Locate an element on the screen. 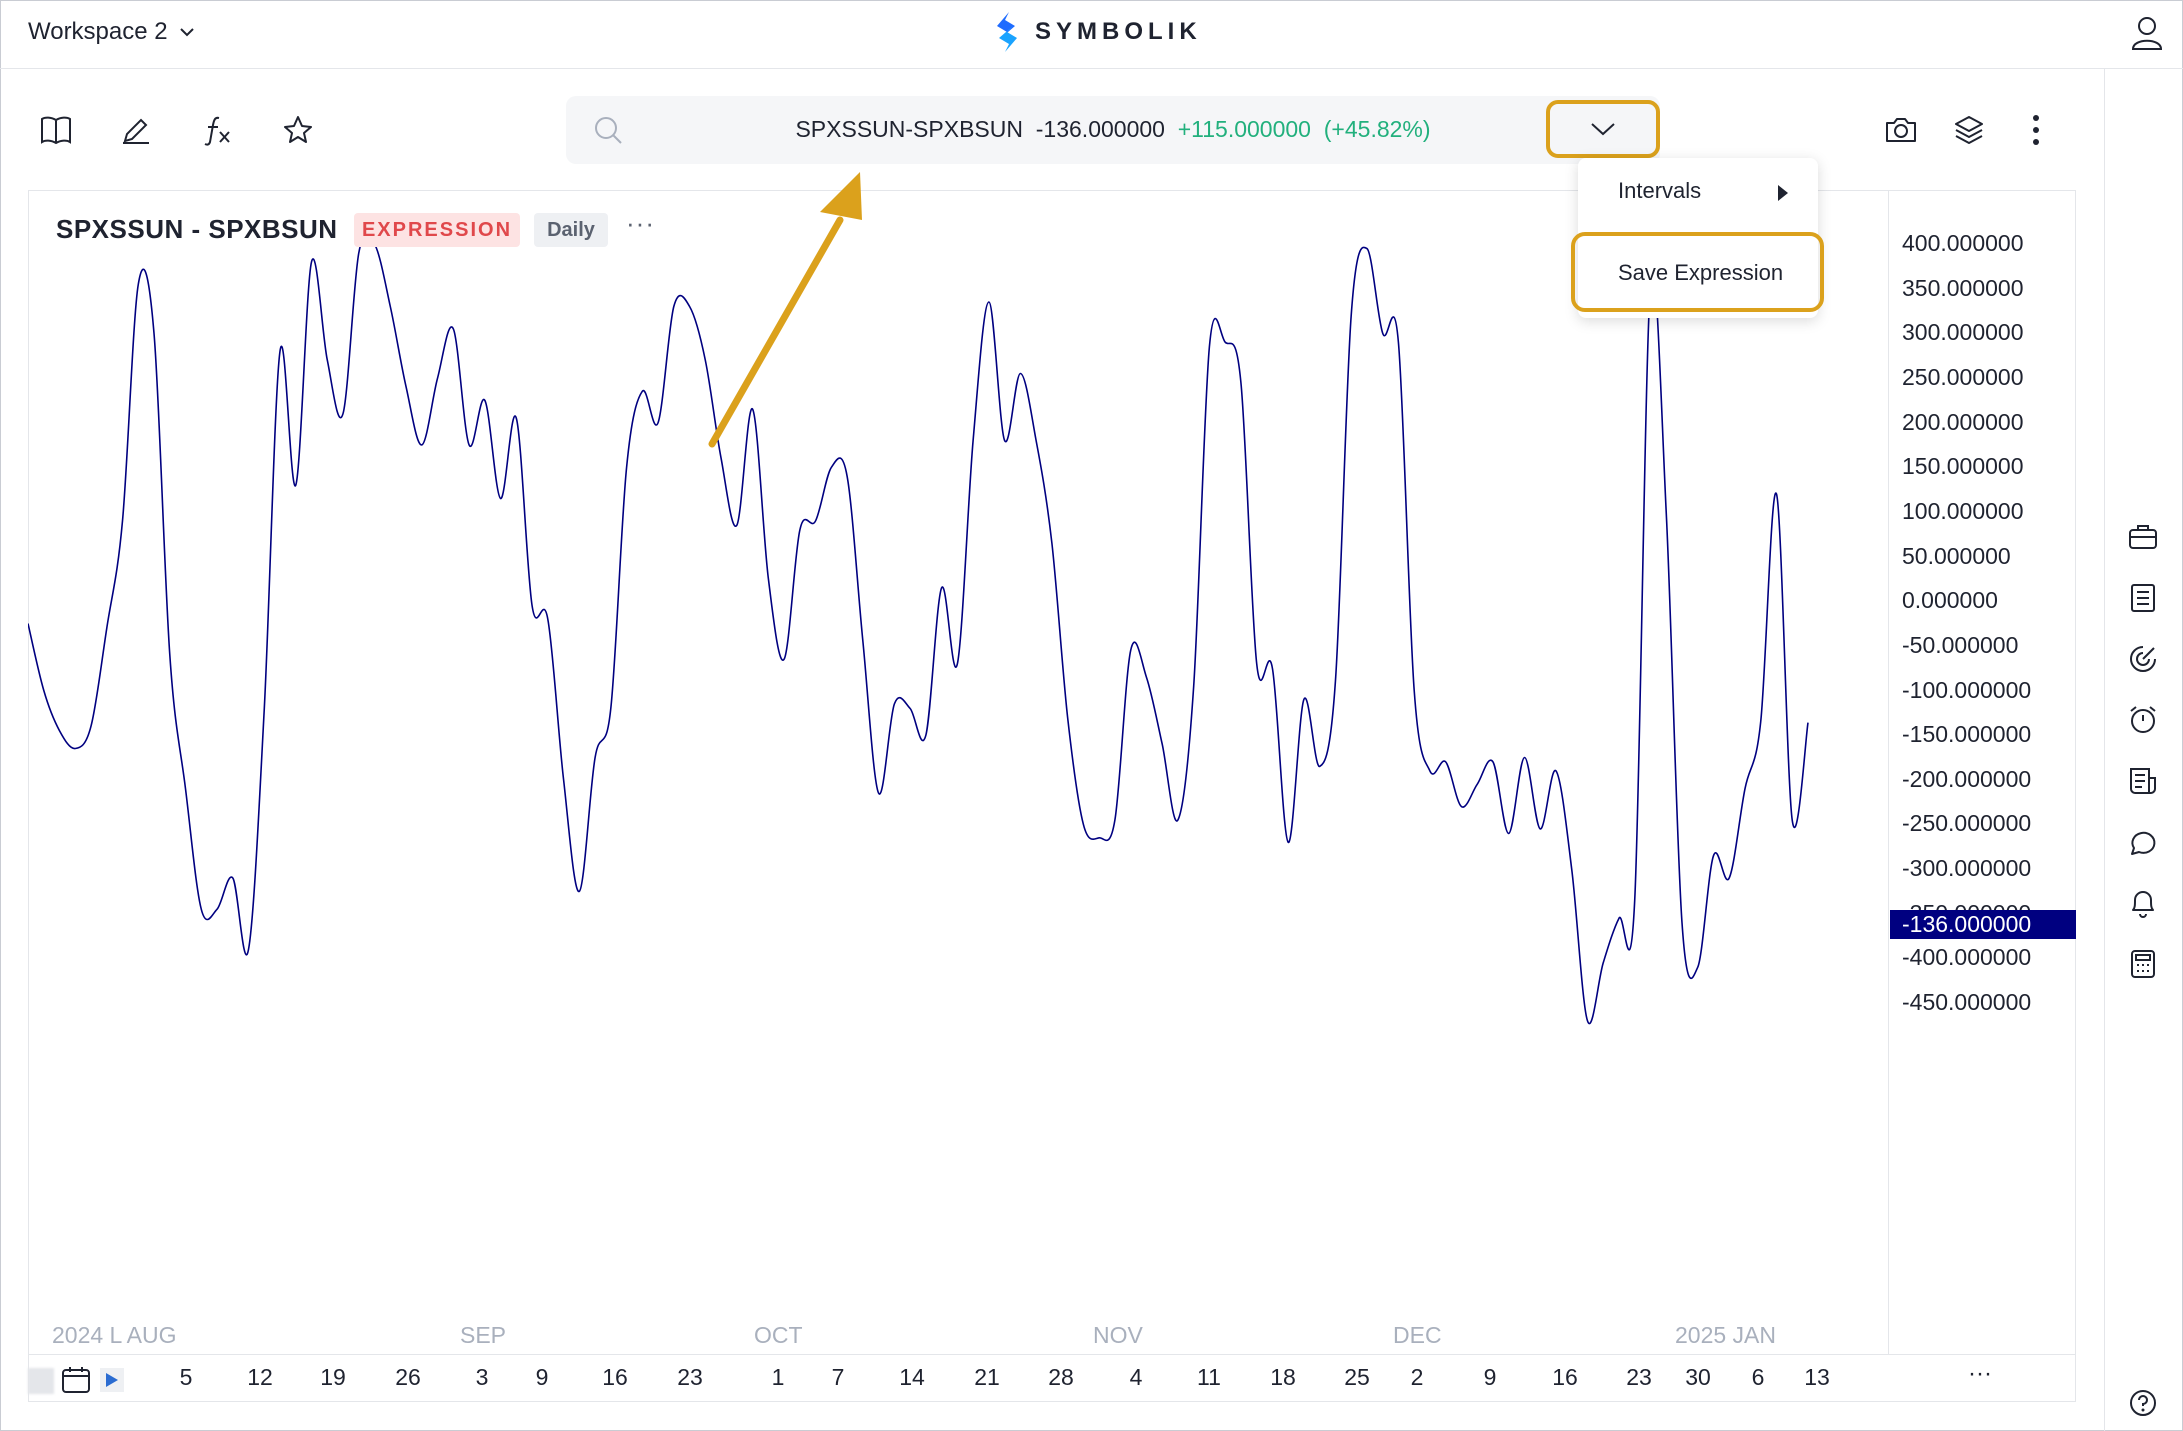 The height and width of the screenshot is (1431, 2183). menu-item-intervals: Intervals is located at coordinates (1659, 191).